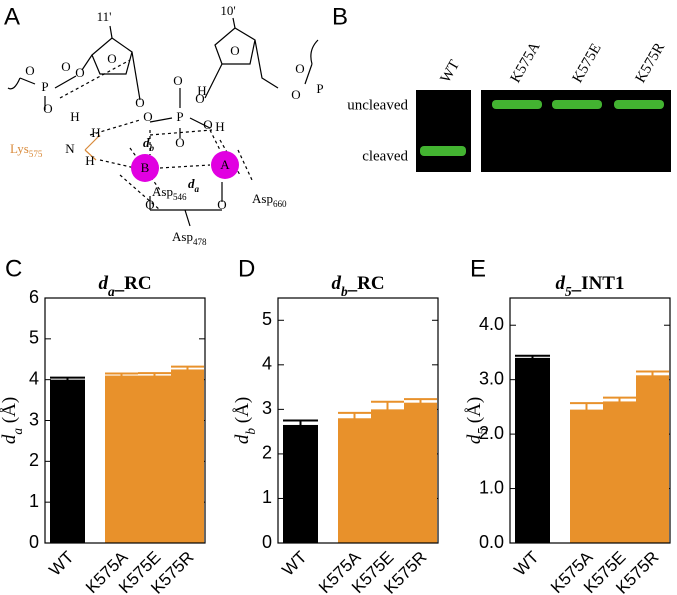 Image resolution: width=677 pixels, height=595 pixels. I want to click on chart-title-part: a, so click(111, 291).